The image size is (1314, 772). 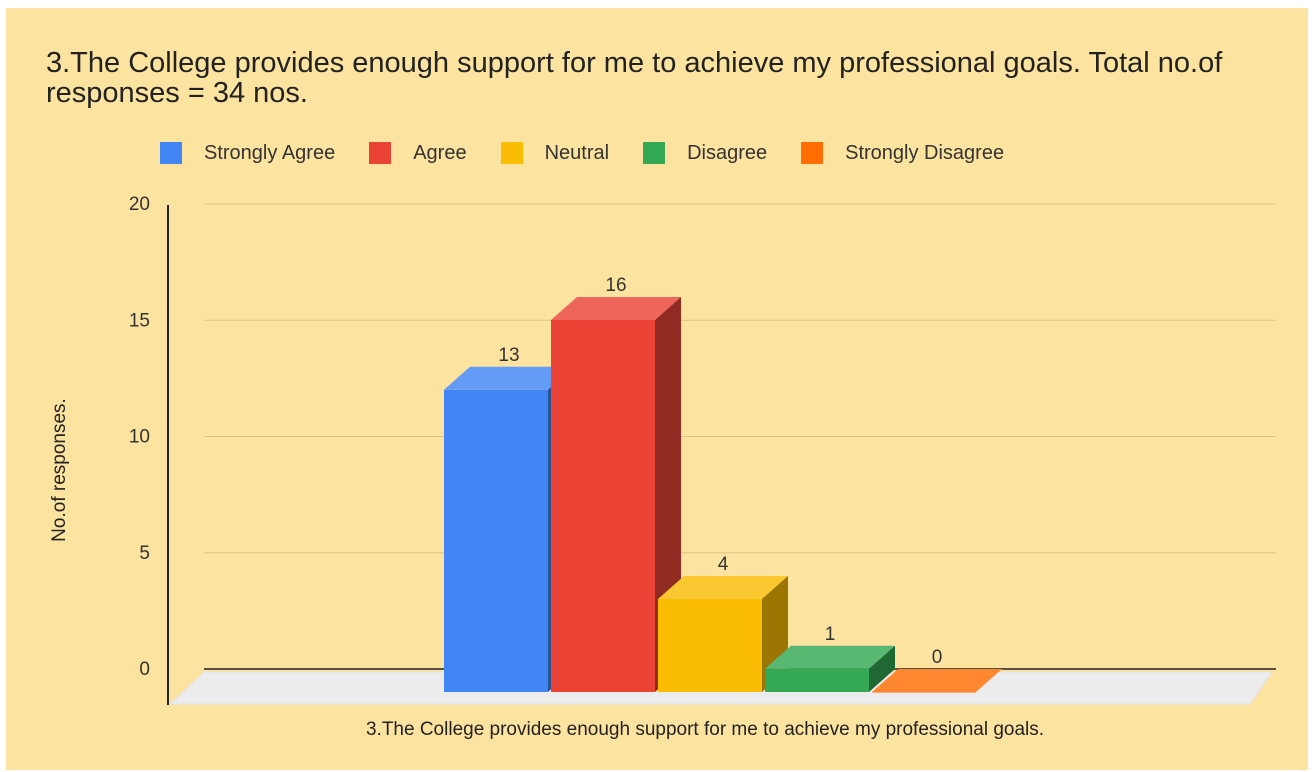 What do you see at coordinates (139, 437) in the screenshot?
I see `y-tick-label: 10` at bounding box center [139, 437].